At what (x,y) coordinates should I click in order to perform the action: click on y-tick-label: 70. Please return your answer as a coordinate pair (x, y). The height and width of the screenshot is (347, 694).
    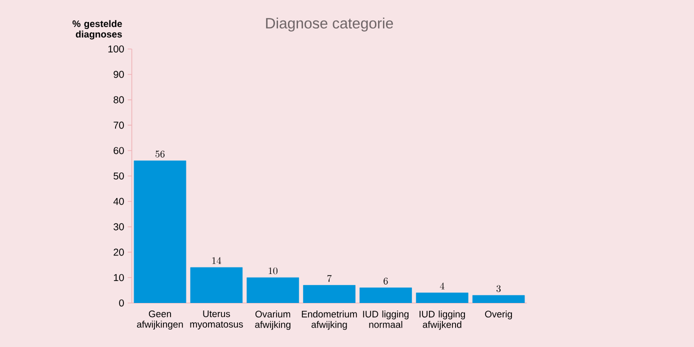
    Looking at the image, I should click on (119, 125).